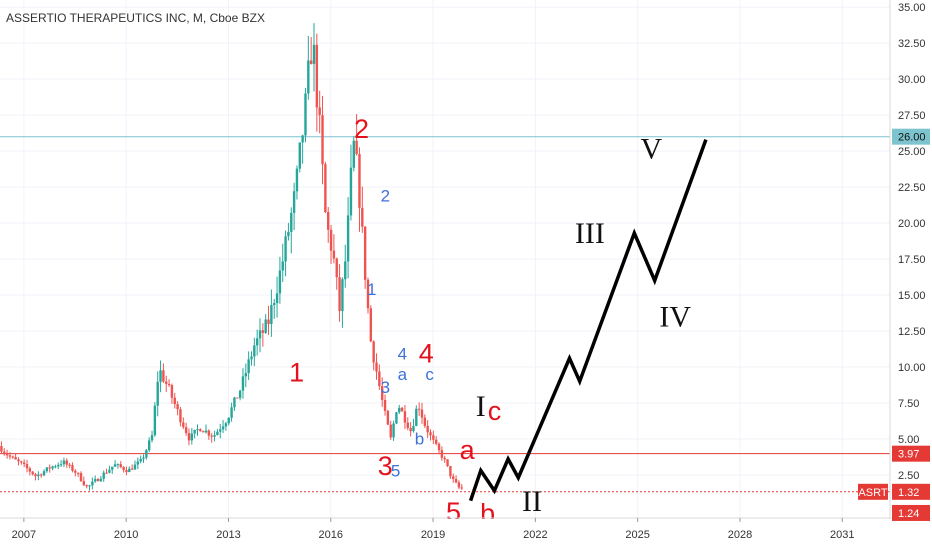 Image resolution: width=932 pixels, height=550 pixels. I want to click on wave-label-black: IV, so click(675, 317).